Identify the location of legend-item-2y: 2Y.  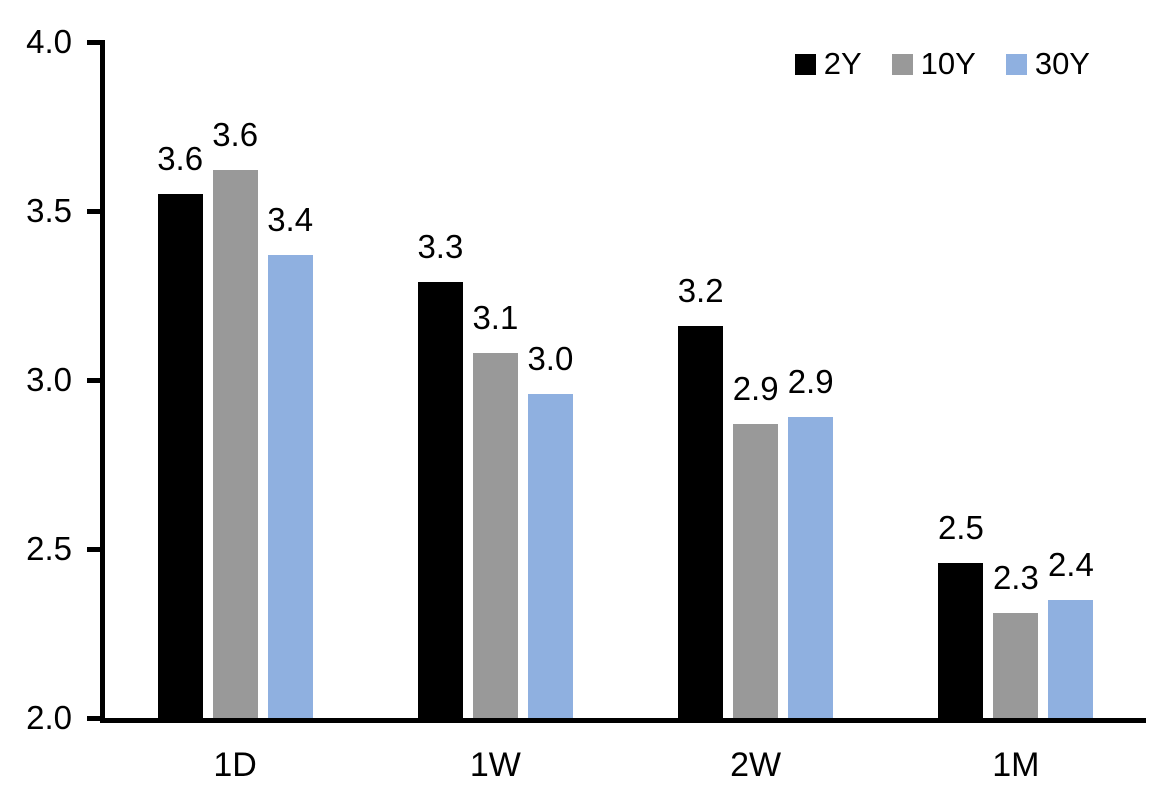
(828, 63).